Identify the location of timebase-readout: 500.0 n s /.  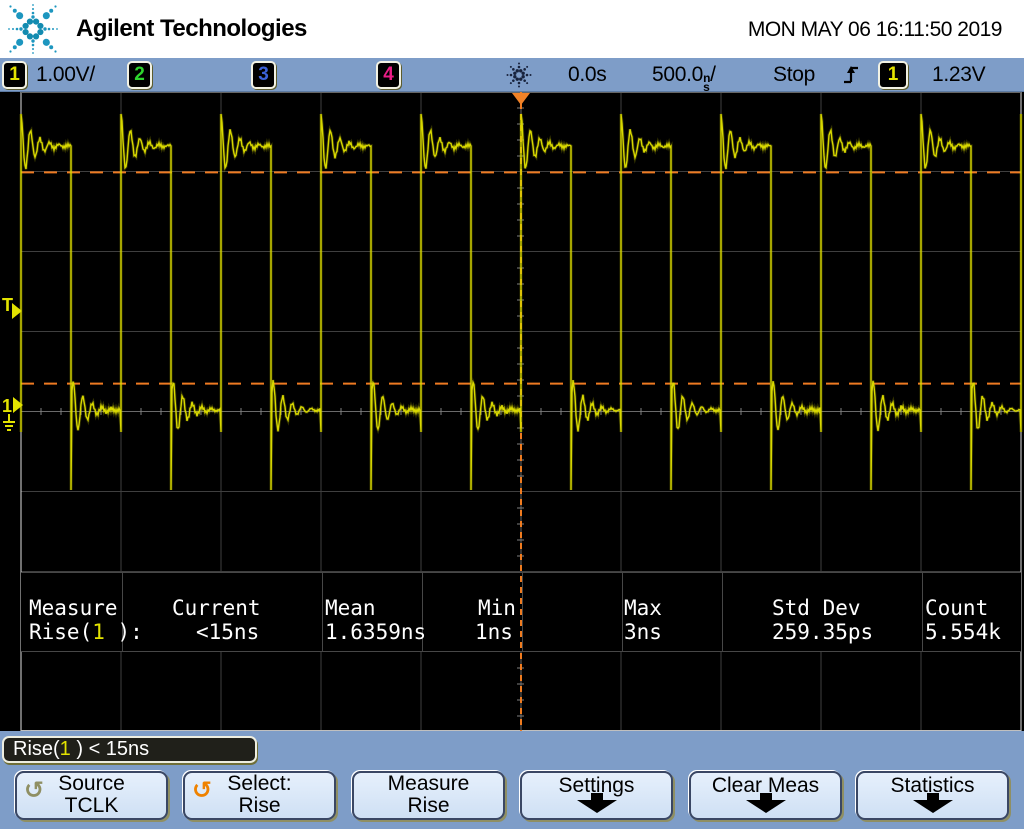
(684, 78).